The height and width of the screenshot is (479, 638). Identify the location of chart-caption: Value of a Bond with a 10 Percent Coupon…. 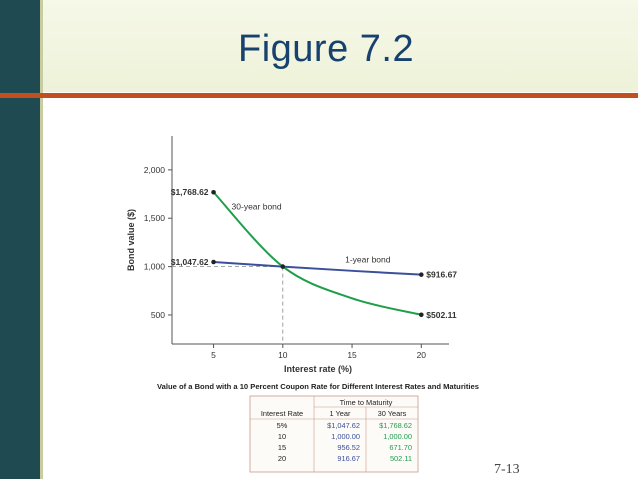
(318, 386).